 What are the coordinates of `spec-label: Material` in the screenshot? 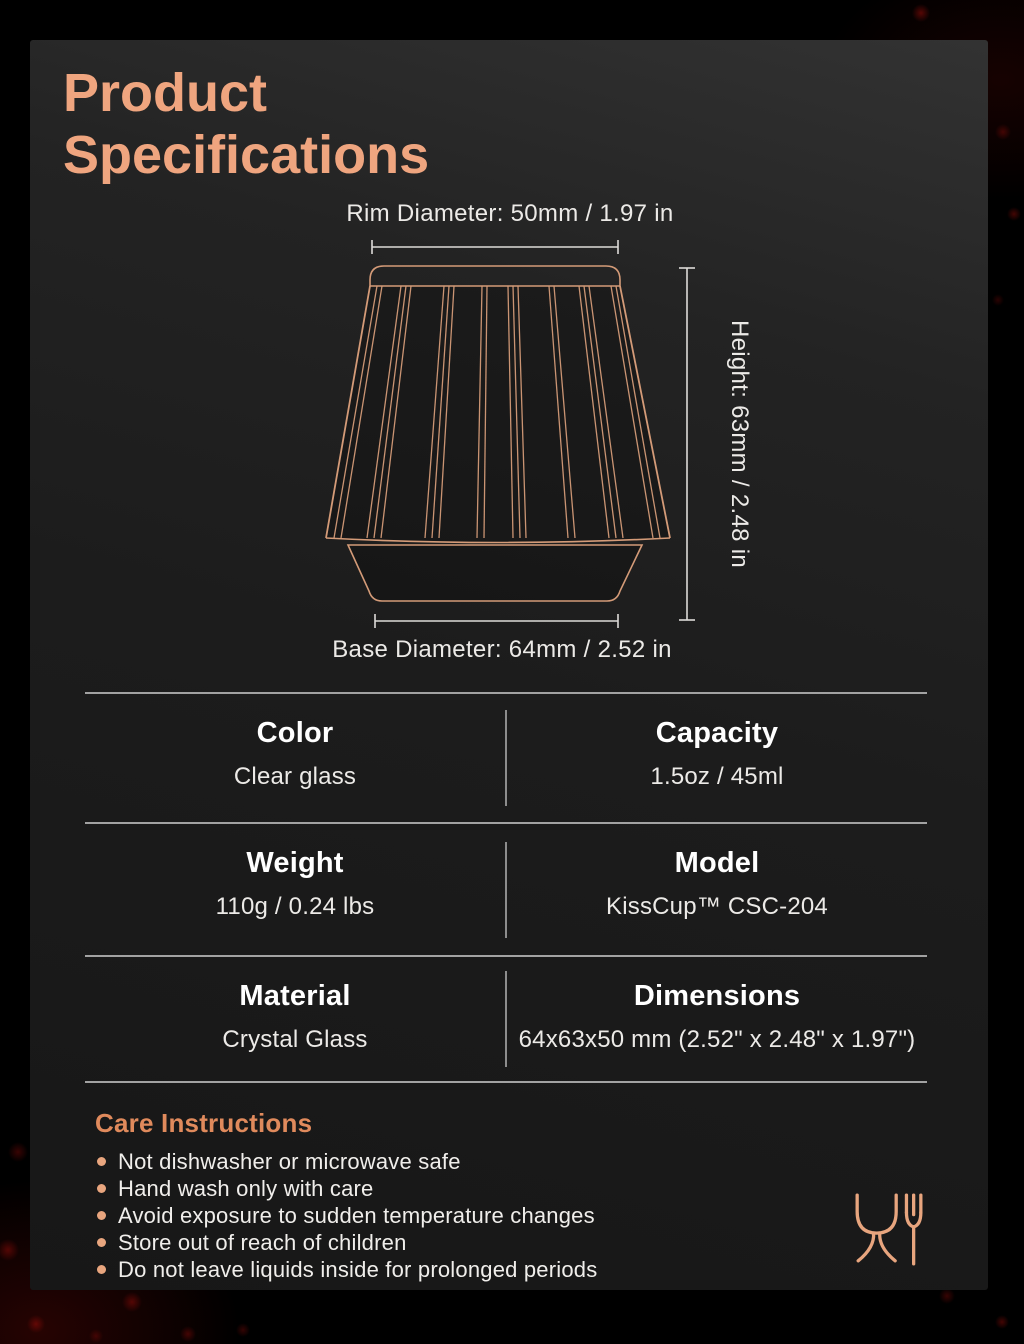 It's located at (295, 996).